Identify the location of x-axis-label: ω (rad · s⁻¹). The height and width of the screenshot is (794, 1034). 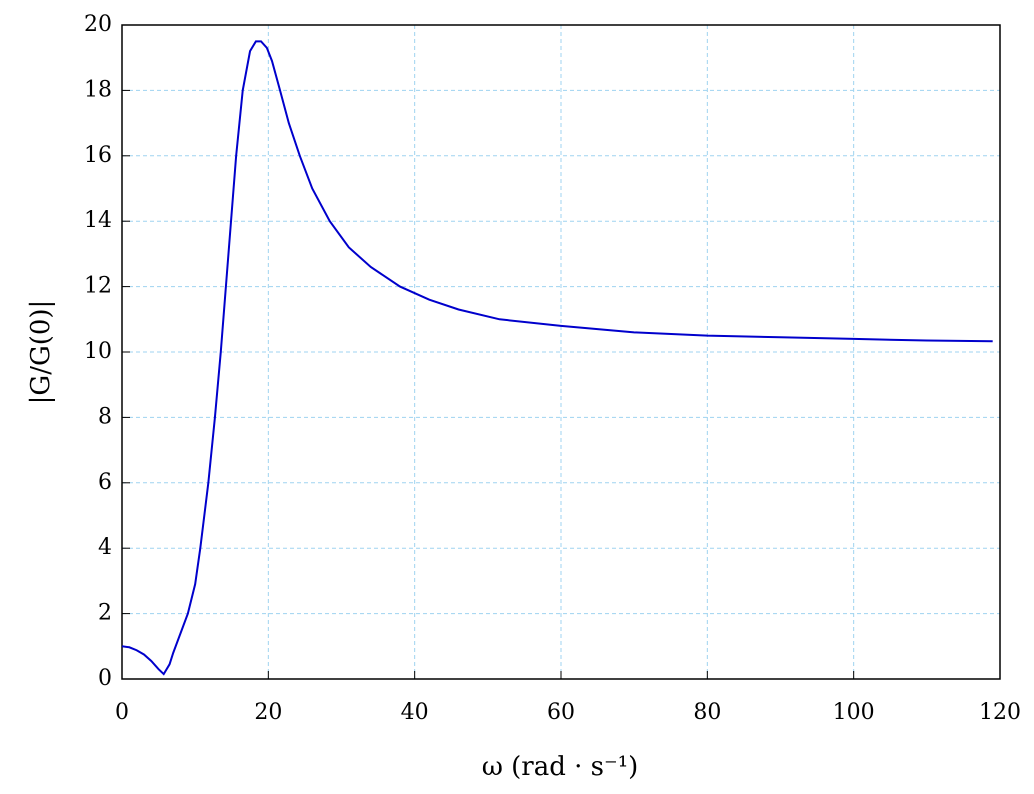
(560, 767).